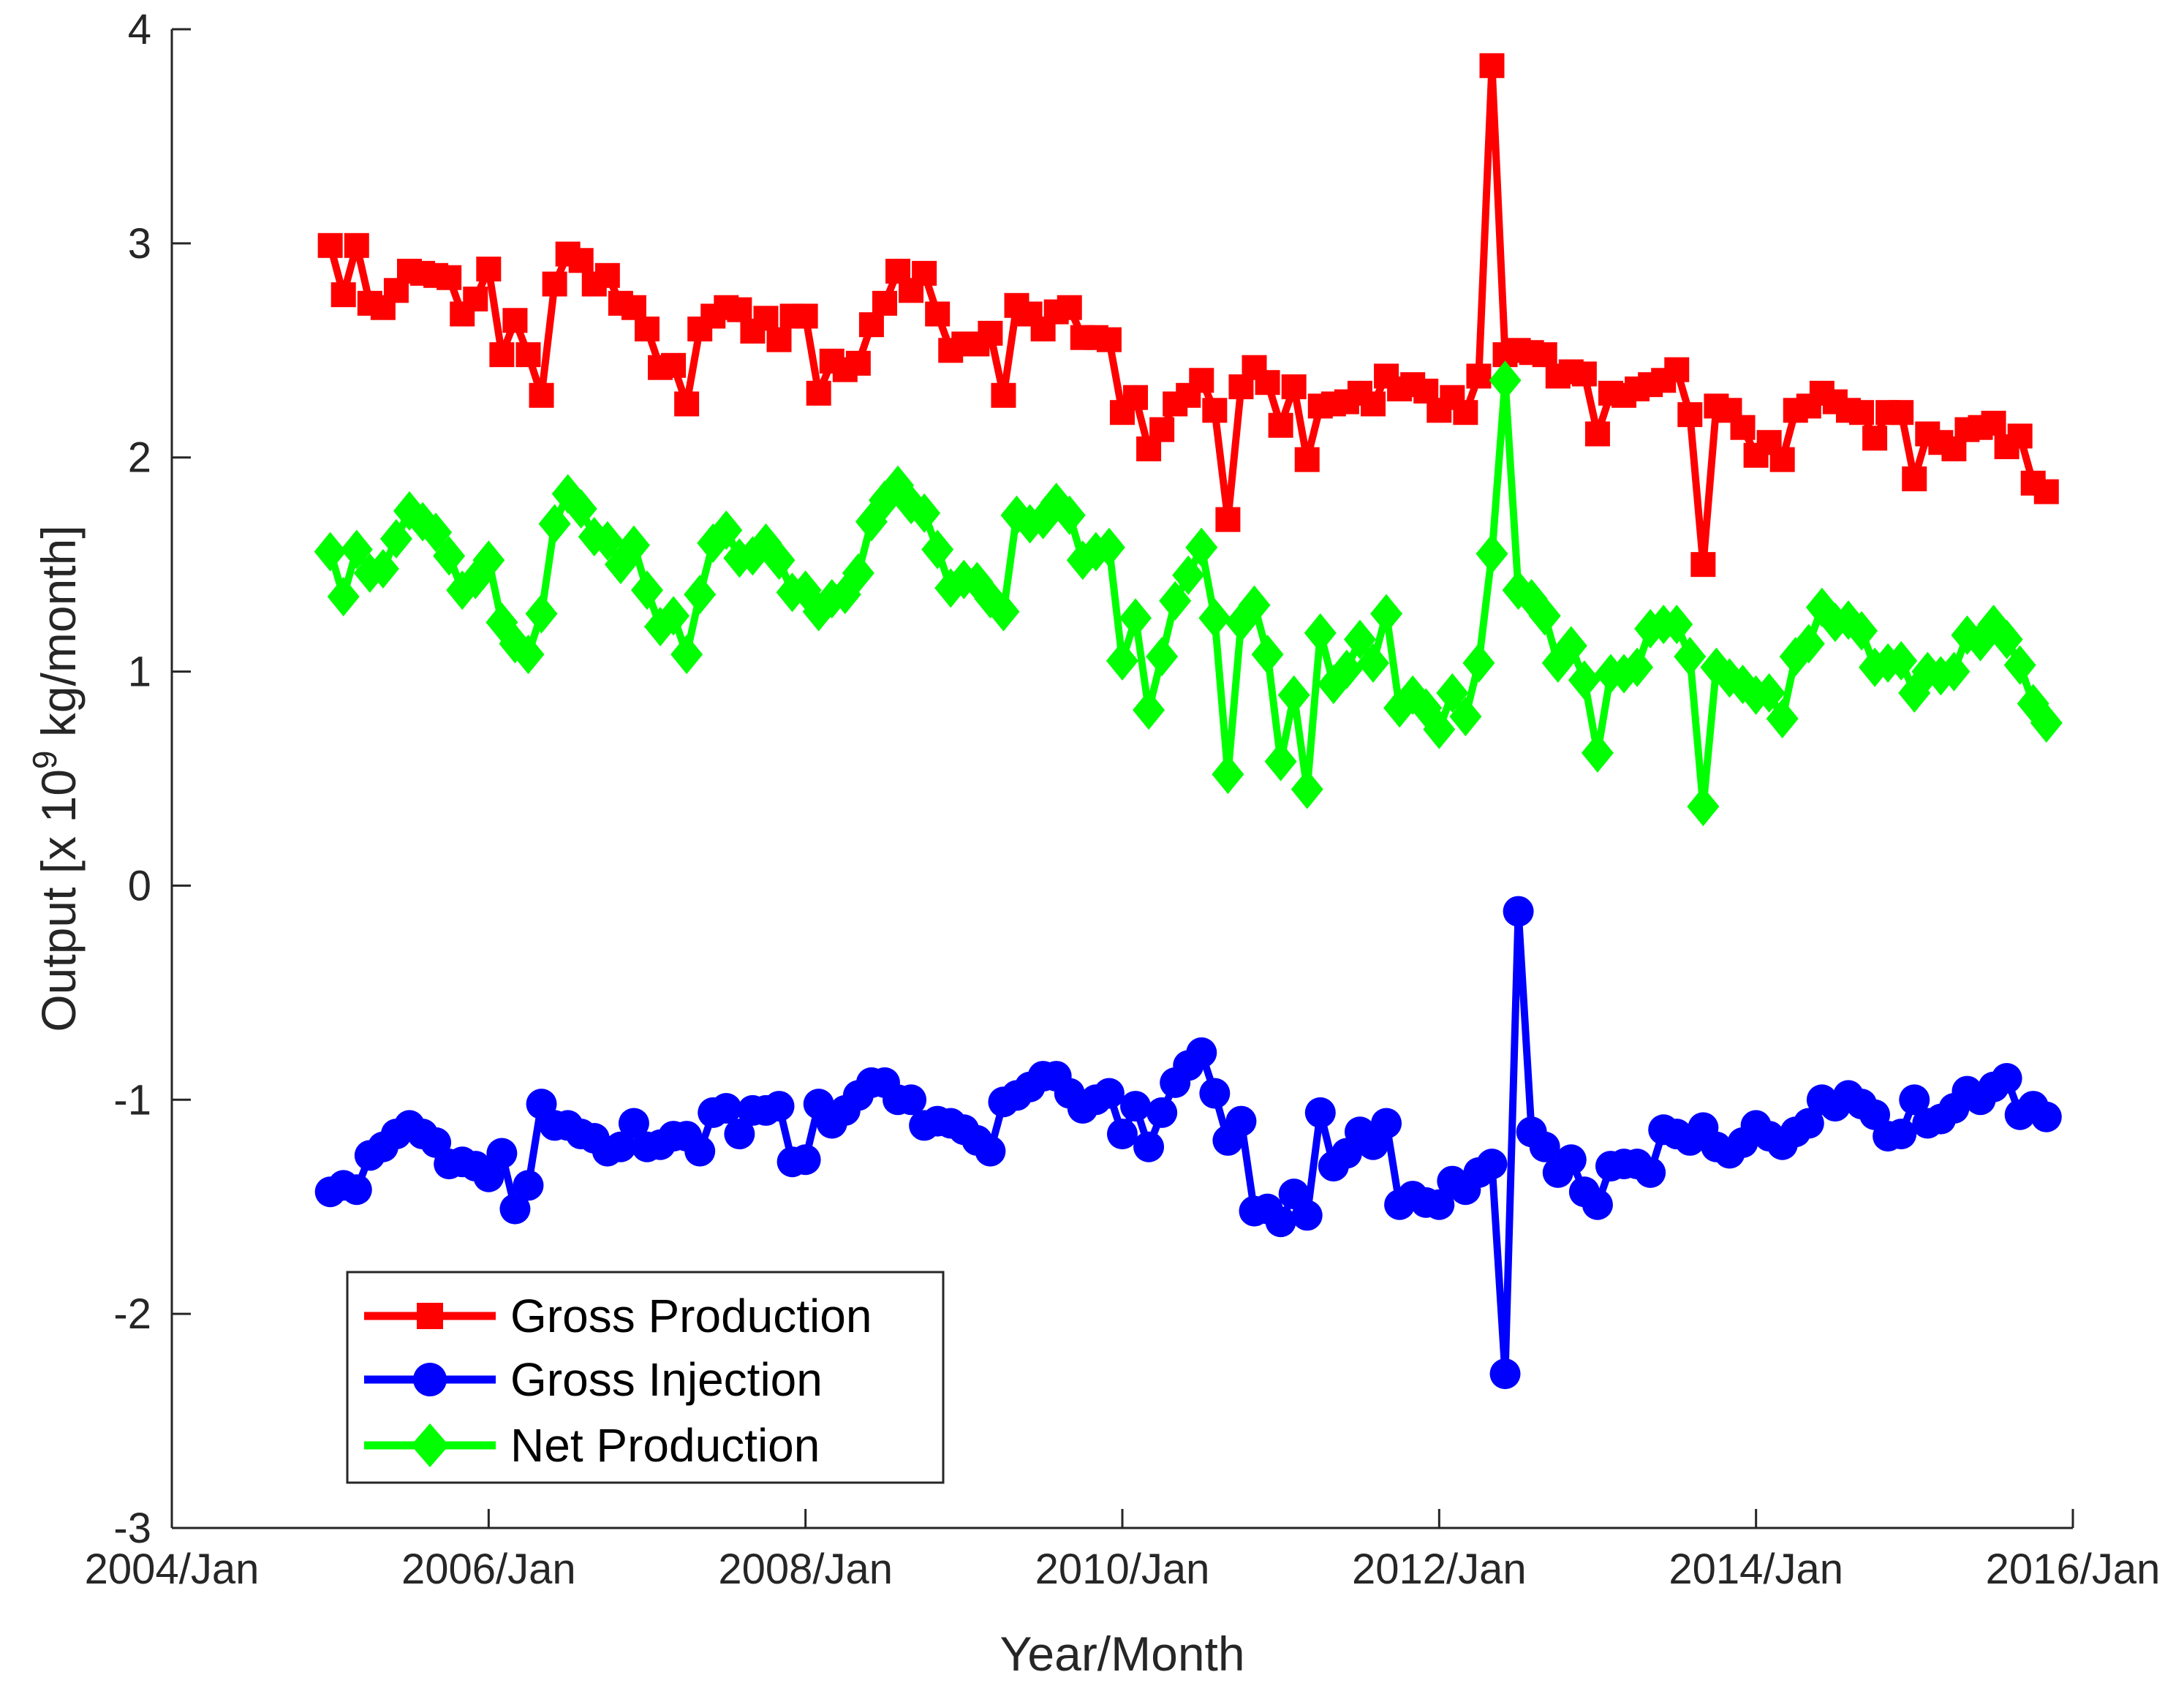 The width and height of the screenshot is (2184, 1691). I want to click on x-axis-title: Year/Month, so click(1122, 1654).